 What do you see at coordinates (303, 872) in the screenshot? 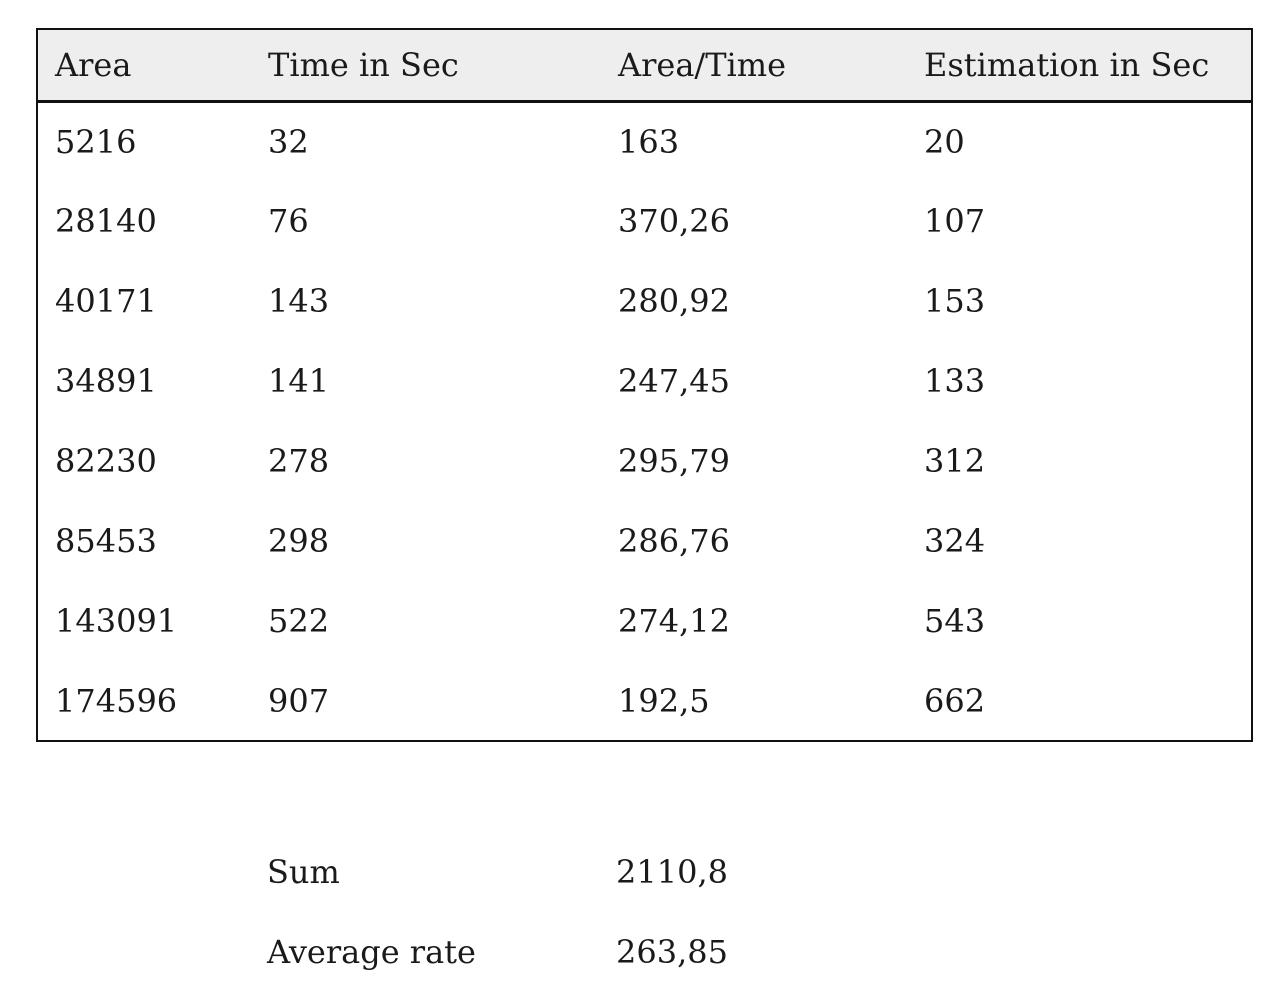
I see `sum-label: Sum` at bounding box center [303, 872].